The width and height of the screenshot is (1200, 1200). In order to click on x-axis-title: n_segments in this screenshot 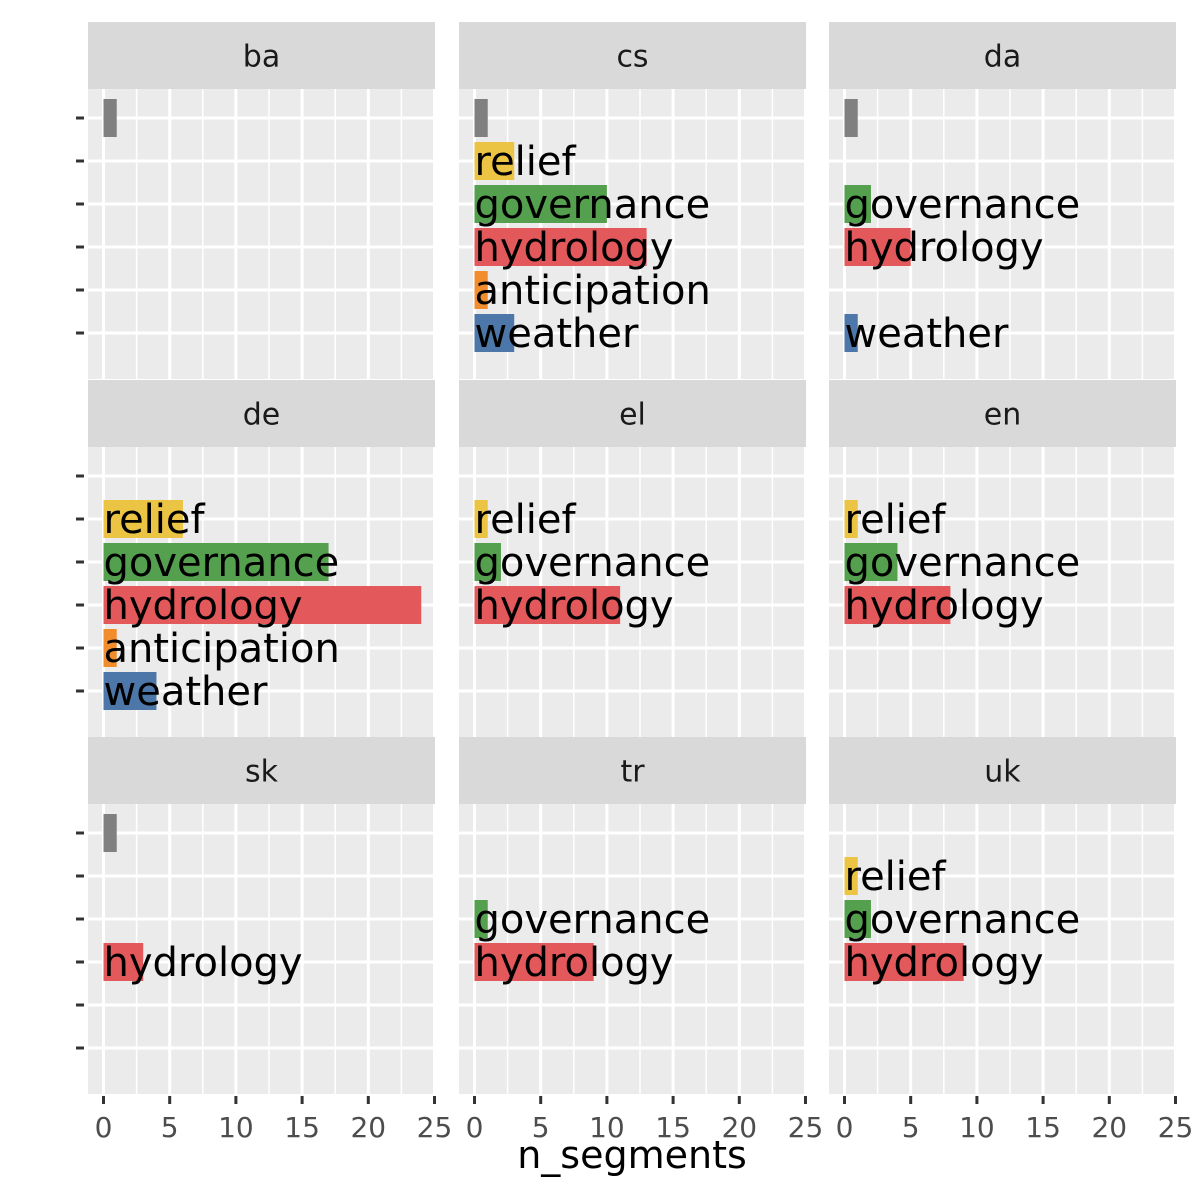, I will do `click(632, 1155)`.